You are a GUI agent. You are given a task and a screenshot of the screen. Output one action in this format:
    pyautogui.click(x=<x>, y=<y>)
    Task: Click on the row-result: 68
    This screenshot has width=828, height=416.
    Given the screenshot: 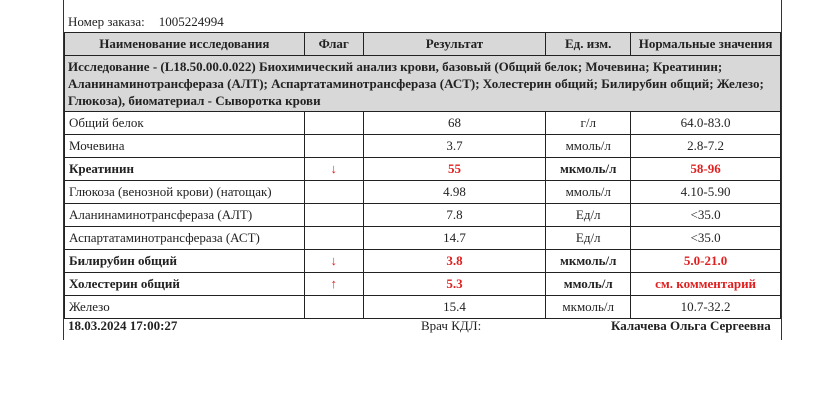 What is the action you would take?
    pyautogui.click(x=454, y=123)
    